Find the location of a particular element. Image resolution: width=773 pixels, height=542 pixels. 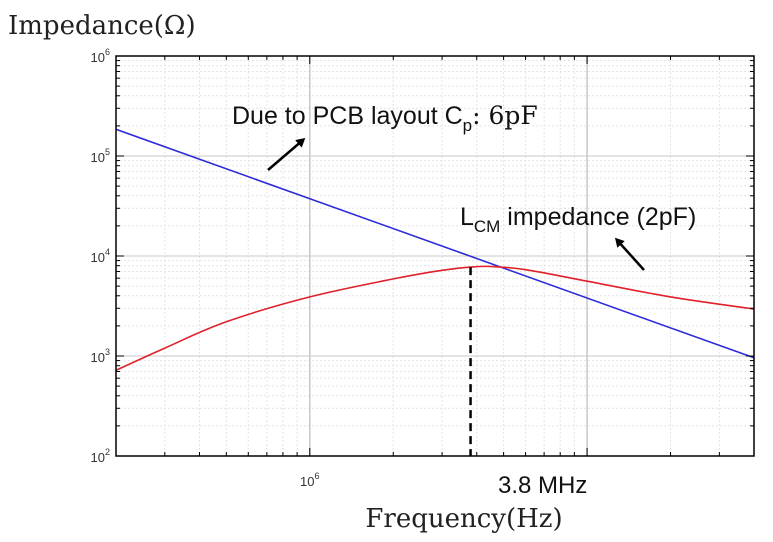

x-tick-label-base: 10 is located at coordinates (307, 481).